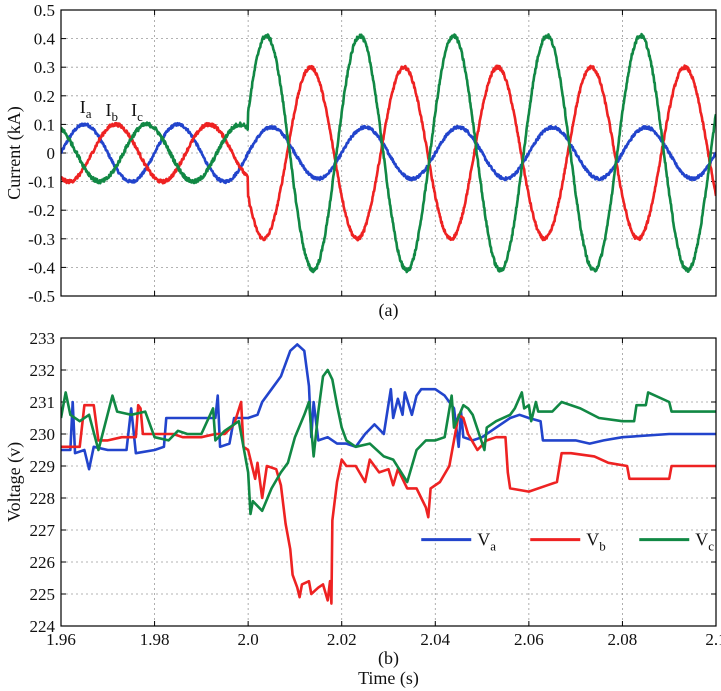 This screenshot has width=721, height=691. What do you see at coordinates (43, 370) in the screenshot?
I see `y-tick-label: 232` at bounding box center [43, 370].